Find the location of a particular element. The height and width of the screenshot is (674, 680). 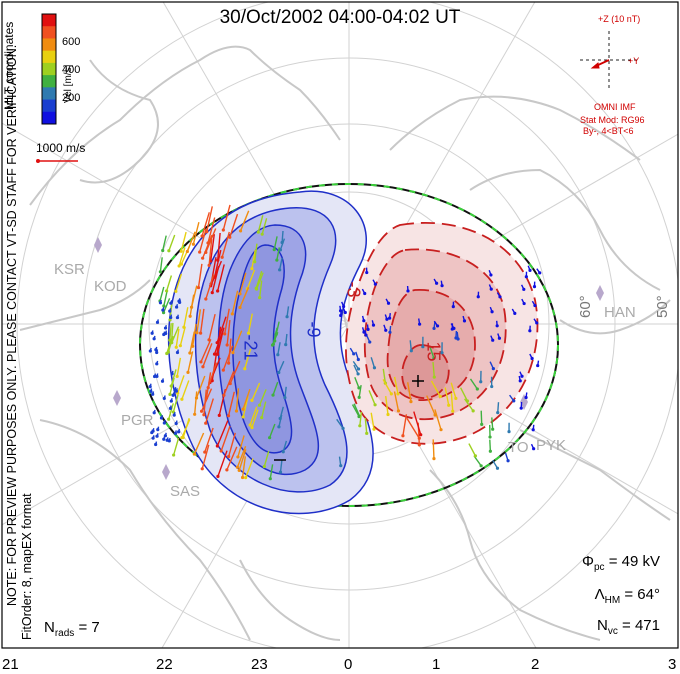

velocity-scale-label: 1000 m/s is located at coordinates (61, 148).